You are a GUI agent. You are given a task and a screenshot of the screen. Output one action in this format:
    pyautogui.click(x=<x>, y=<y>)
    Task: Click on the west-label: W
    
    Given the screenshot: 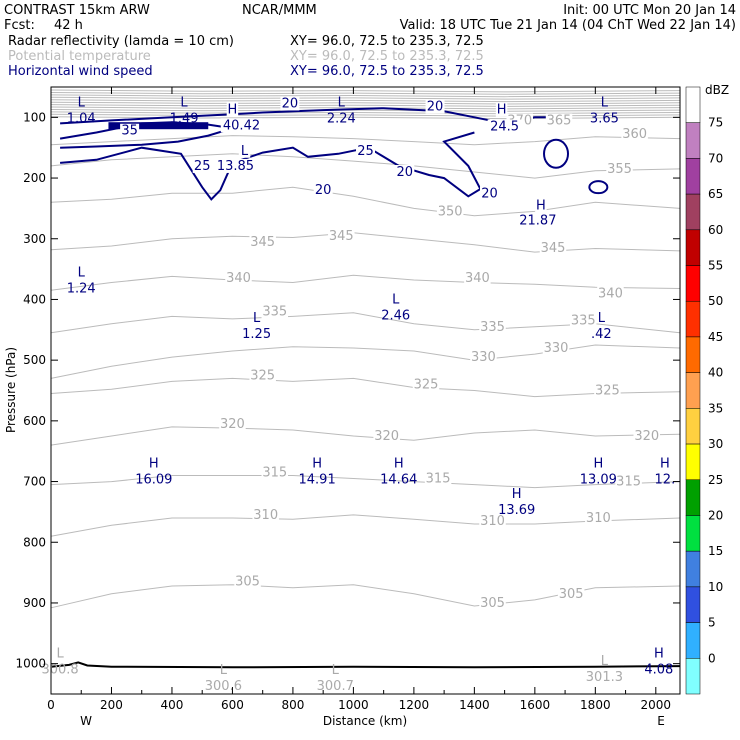 What is the action you would take?
    pyautogui.click(x=86, y=721)
    